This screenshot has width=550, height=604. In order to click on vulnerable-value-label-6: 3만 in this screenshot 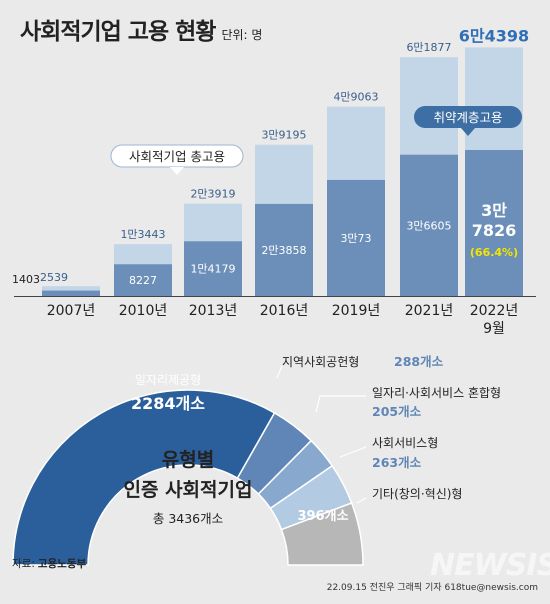, I will do `click(494, 210)`.